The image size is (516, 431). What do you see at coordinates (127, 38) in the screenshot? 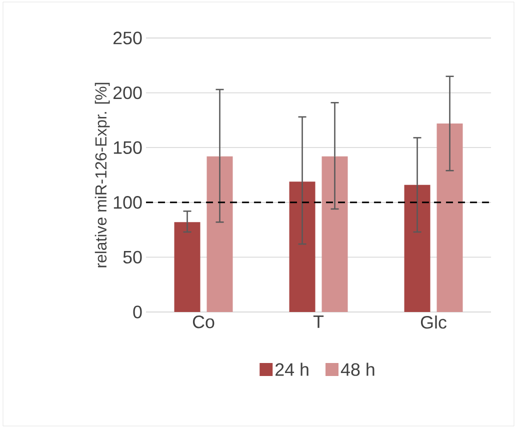
I see `y-tick-label: 250` at bounding box center [127, 38].